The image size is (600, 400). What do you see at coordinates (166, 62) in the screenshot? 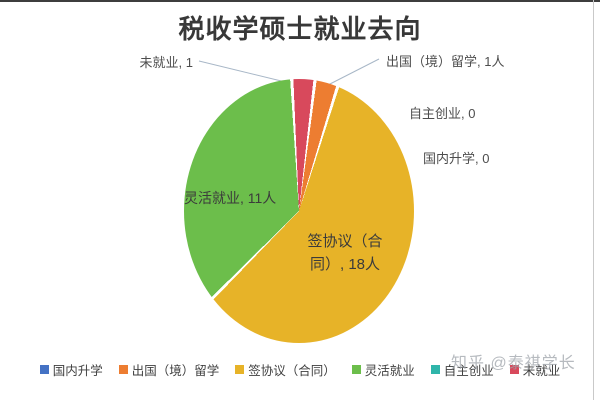
I see `data-label-weijiuye: 未就业, 1` at bounding box center [166, 62].